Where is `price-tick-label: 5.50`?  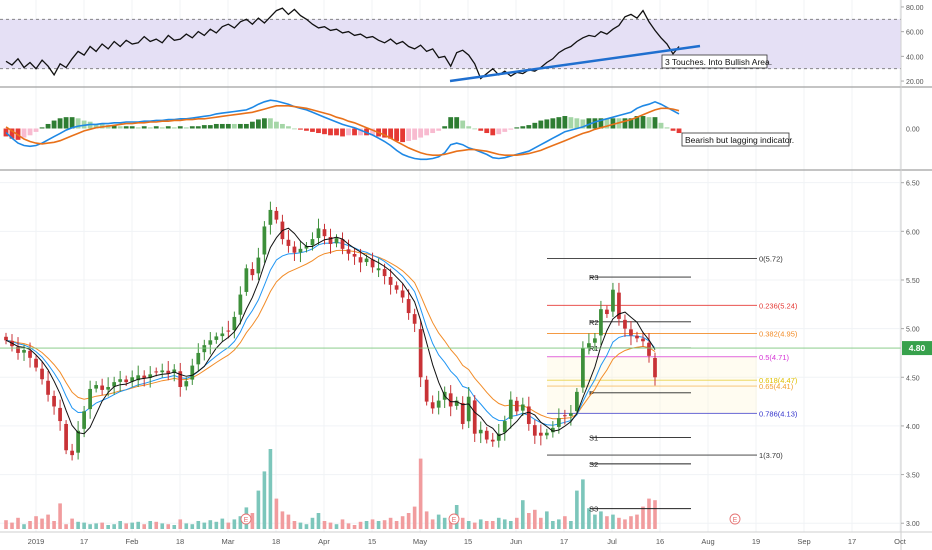
price-tick-label: 5.50 is located at coordinates (913, 281).